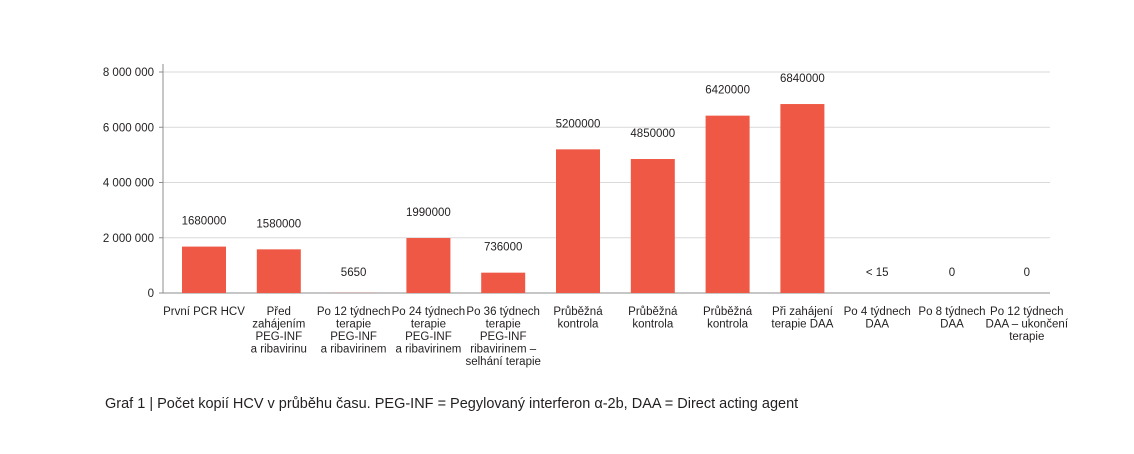 The width and height of the screenshot is (1134, 454). Describe the element at coordinates (354, 273) in the screenshot. I see `data-label: 5650` at that location.